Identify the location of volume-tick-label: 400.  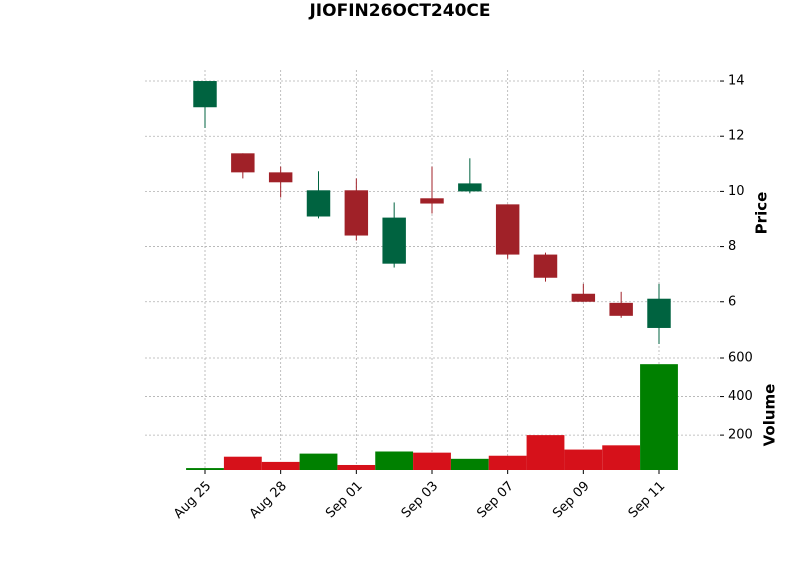
(740, 396).